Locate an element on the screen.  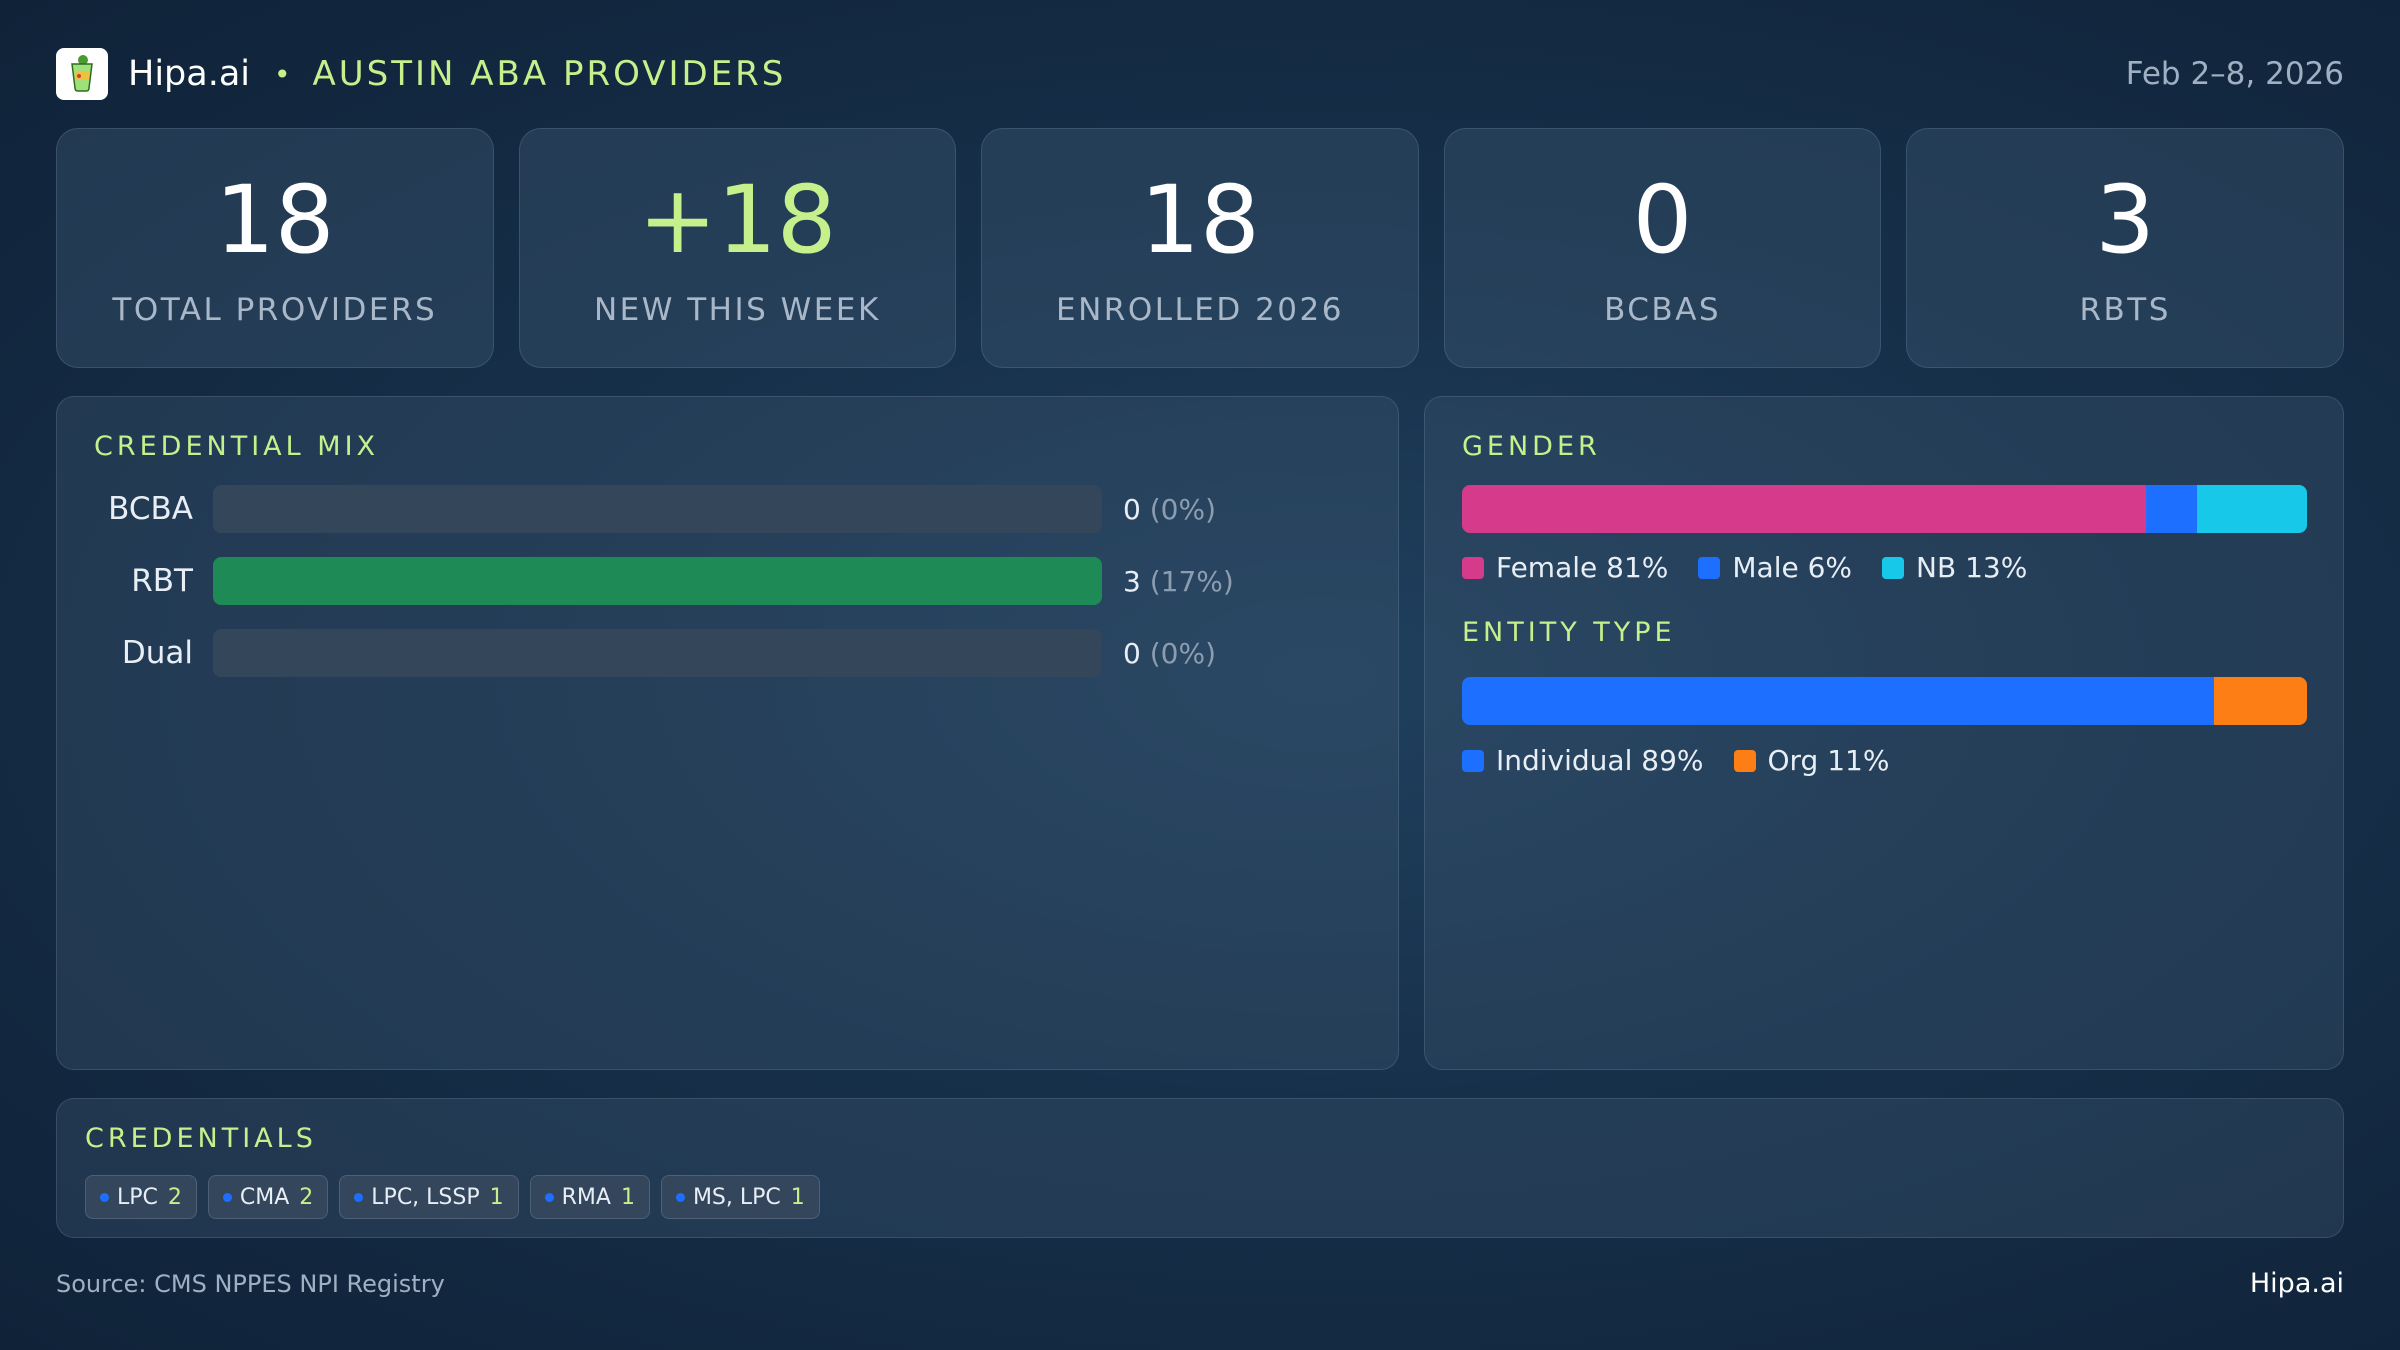
stat-value: 0 is located at coordinates (1662, 220).